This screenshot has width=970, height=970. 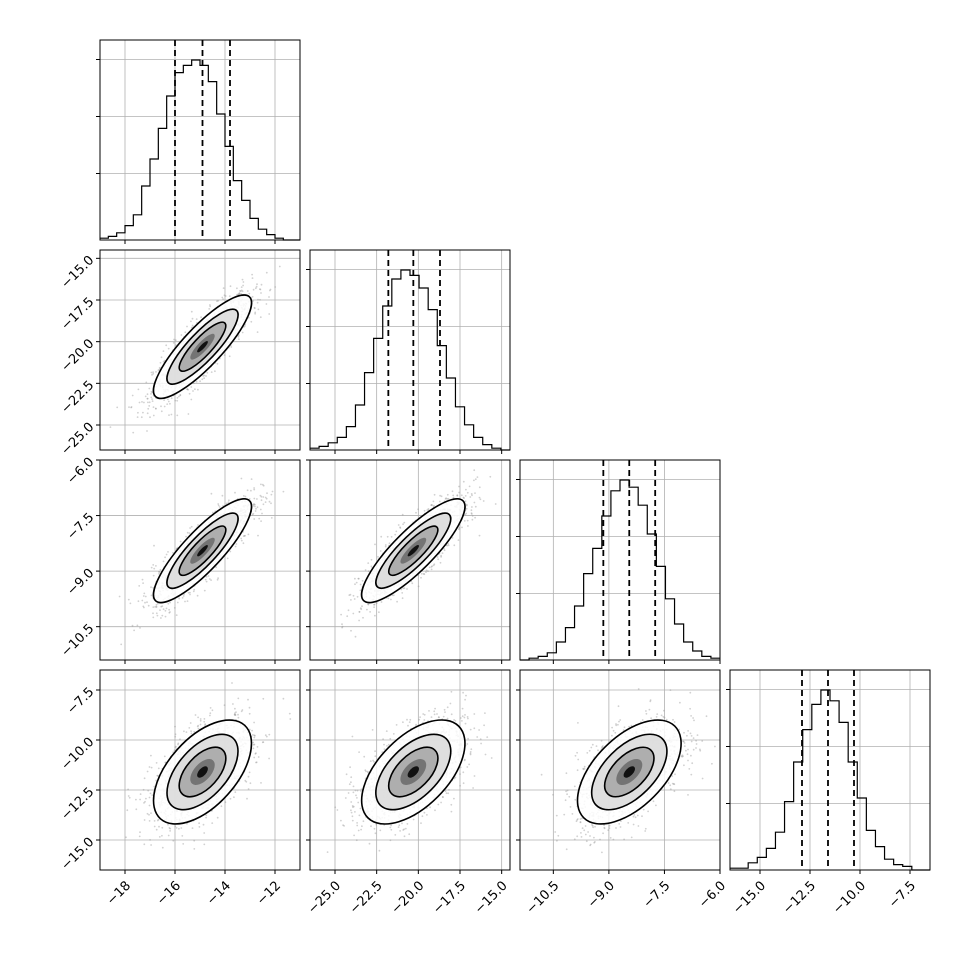 What do you see at coordinates (200, 150) in the screenshot?
I see `histogram-step` at bounding box center [200, 150].